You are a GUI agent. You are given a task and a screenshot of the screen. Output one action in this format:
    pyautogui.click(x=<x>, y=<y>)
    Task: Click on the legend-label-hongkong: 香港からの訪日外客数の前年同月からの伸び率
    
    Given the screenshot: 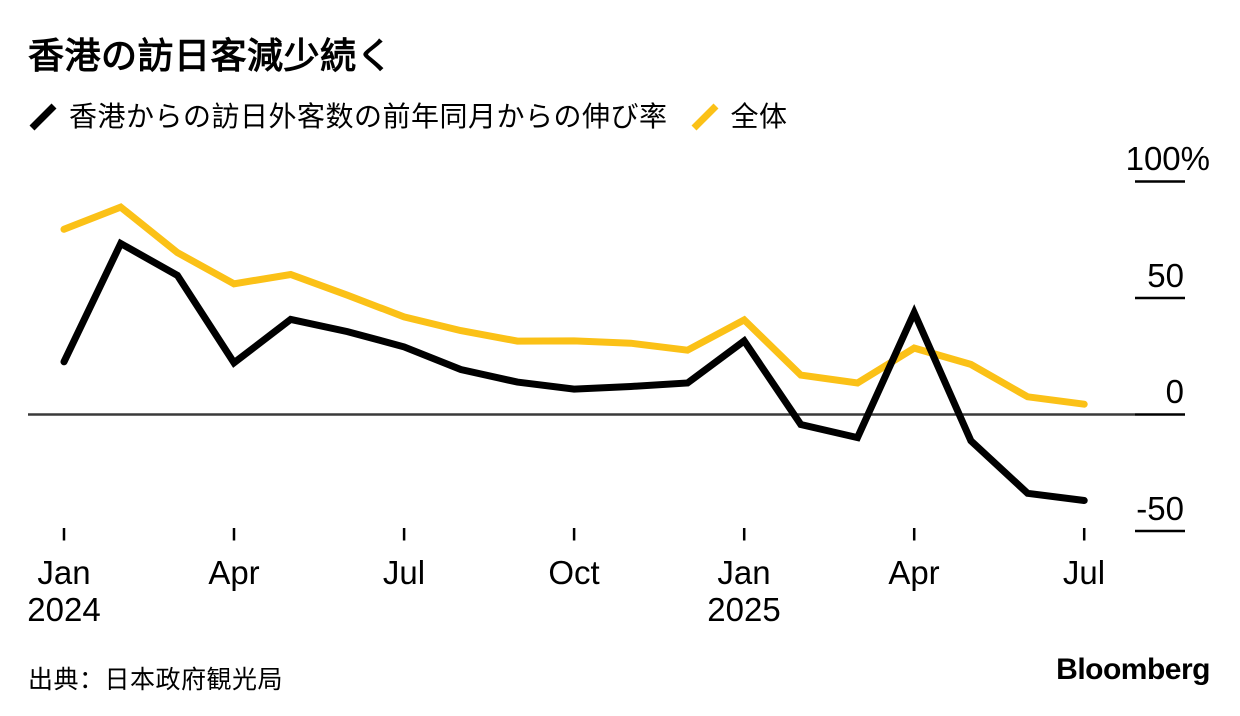 What is the action you would take?
    pyautogui.click(x=368, y=116)
    